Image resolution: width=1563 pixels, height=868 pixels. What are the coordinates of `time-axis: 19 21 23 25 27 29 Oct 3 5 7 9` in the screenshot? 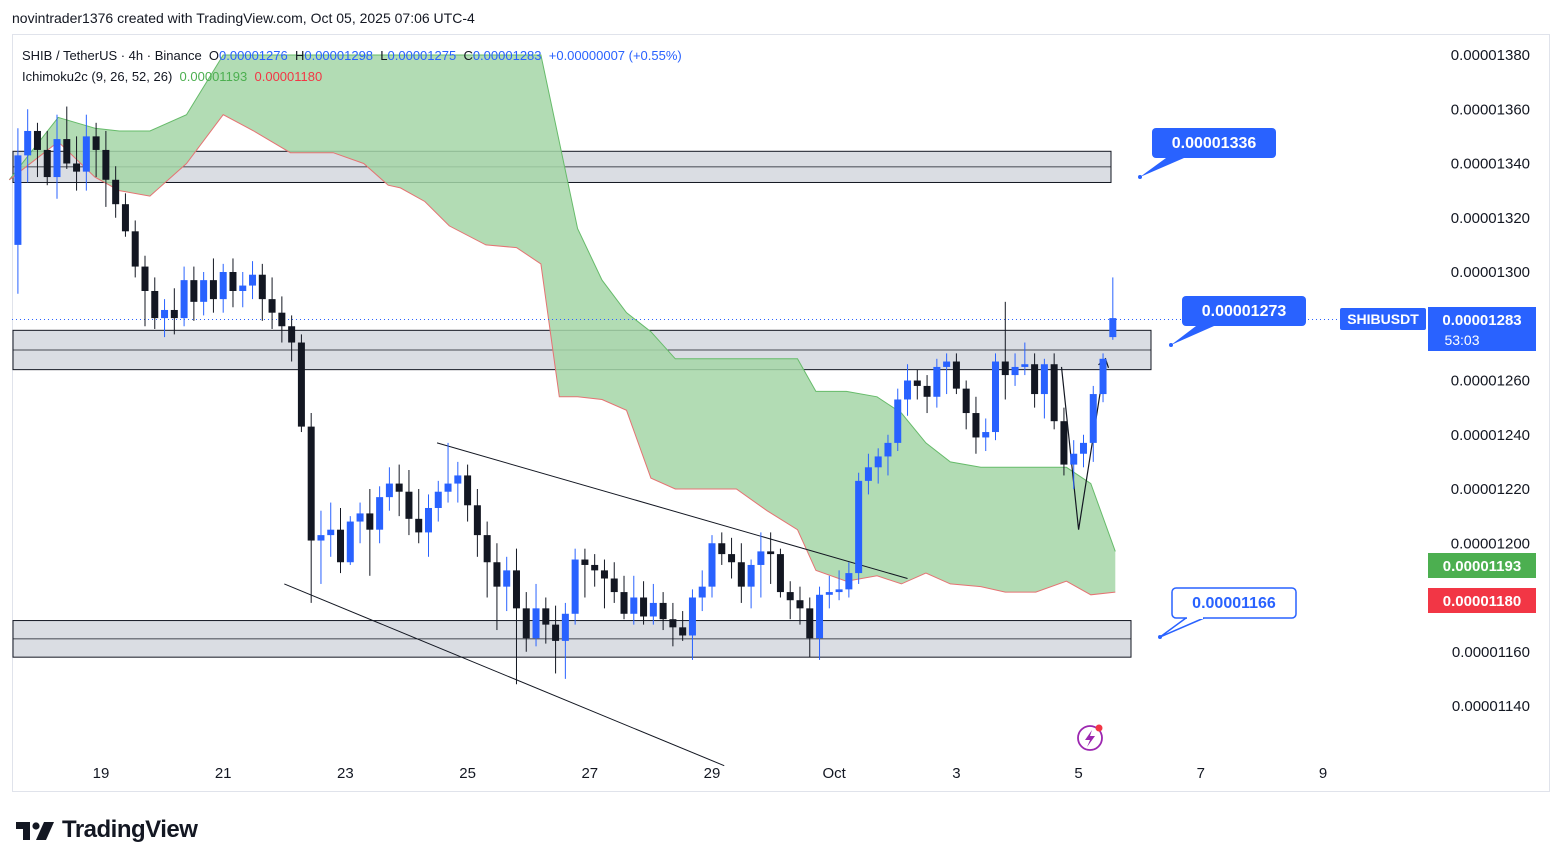 It's located at (710, 773).